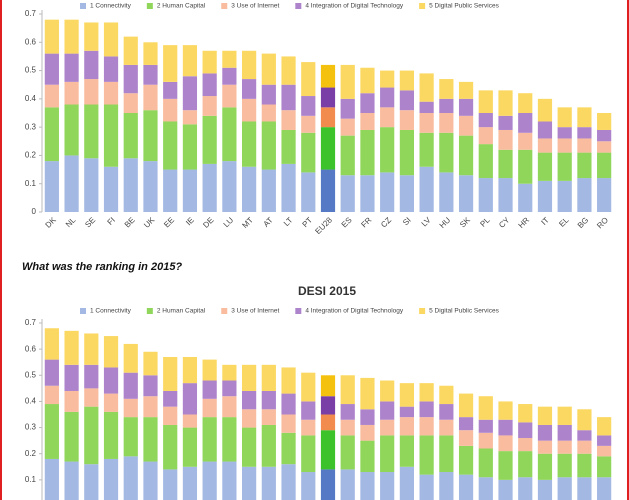 Image resolution: width=629 pixels, height=500 pixels. Describe the element at coordinates (445, 222) in the screenshot. I see `x-tick-label: HU` at that location.